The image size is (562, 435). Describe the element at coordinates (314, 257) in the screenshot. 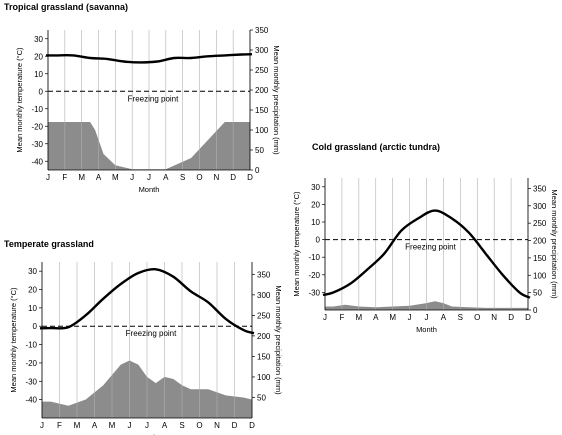

I see `y-tick-label: -10` at that location.